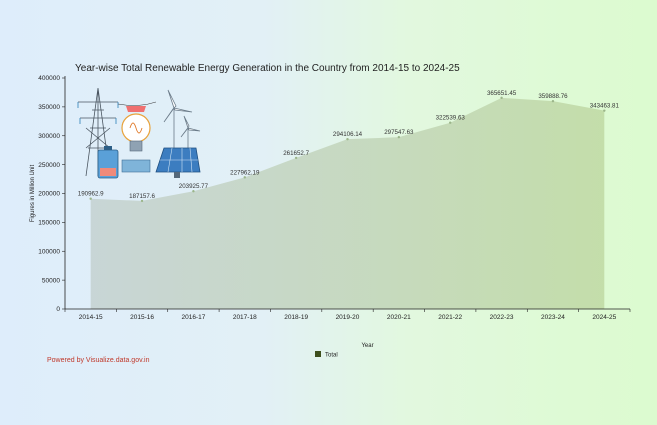 Image resolution: width=657 pixels, height=425 pixels. Describe the element at coordinates (318, 354) in the screenshot. I see `legend-swatch-total` at that location.